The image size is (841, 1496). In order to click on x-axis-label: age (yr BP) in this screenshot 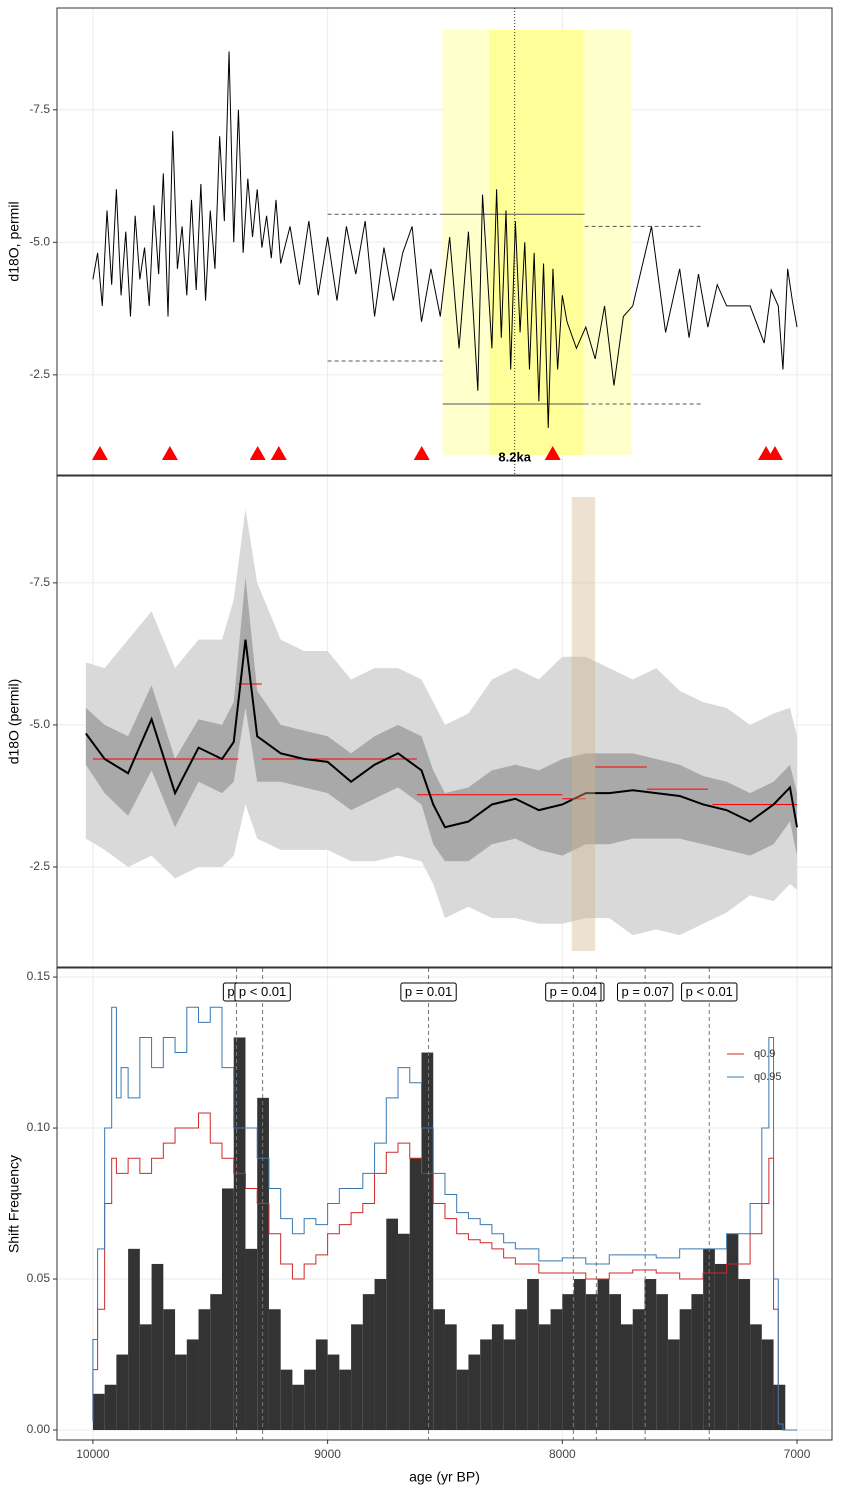, I will do `click(444, 1477)`.